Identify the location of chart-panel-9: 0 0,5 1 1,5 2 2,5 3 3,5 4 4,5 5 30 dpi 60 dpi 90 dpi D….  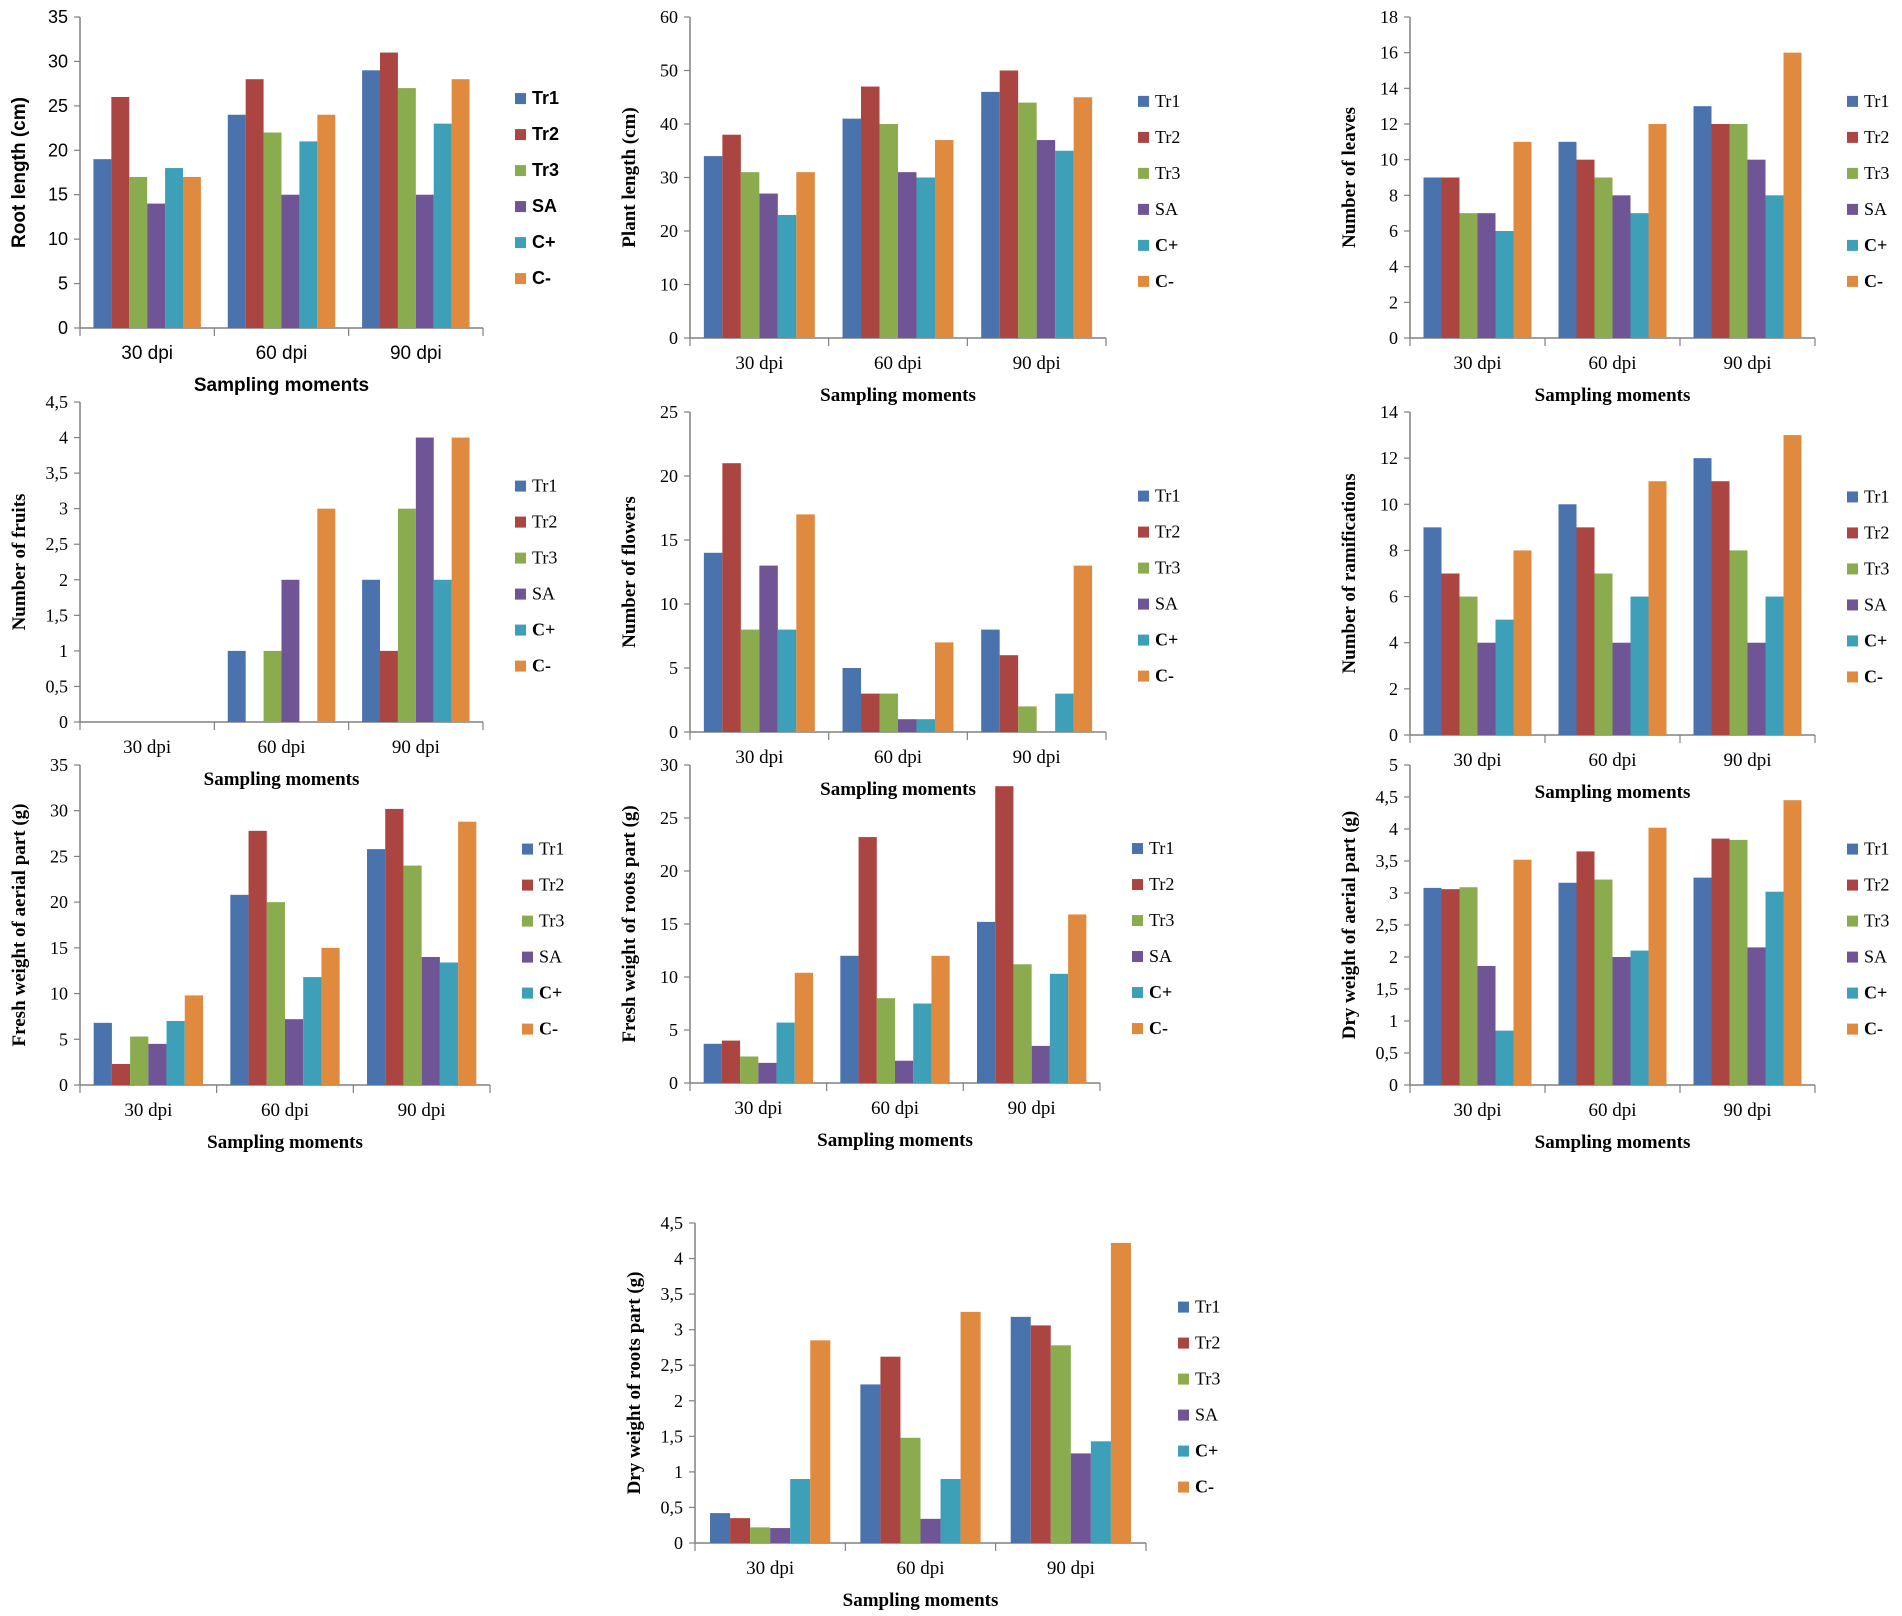
(1614, 954).